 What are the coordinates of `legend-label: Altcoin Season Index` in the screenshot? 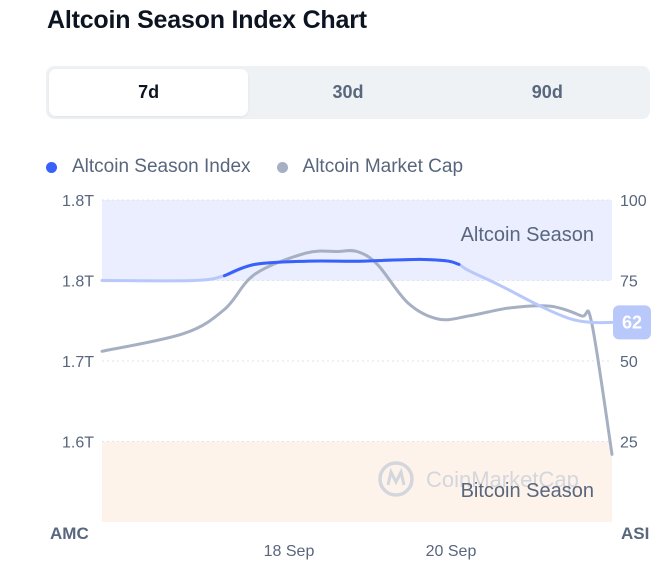 It's located at (161, 166).